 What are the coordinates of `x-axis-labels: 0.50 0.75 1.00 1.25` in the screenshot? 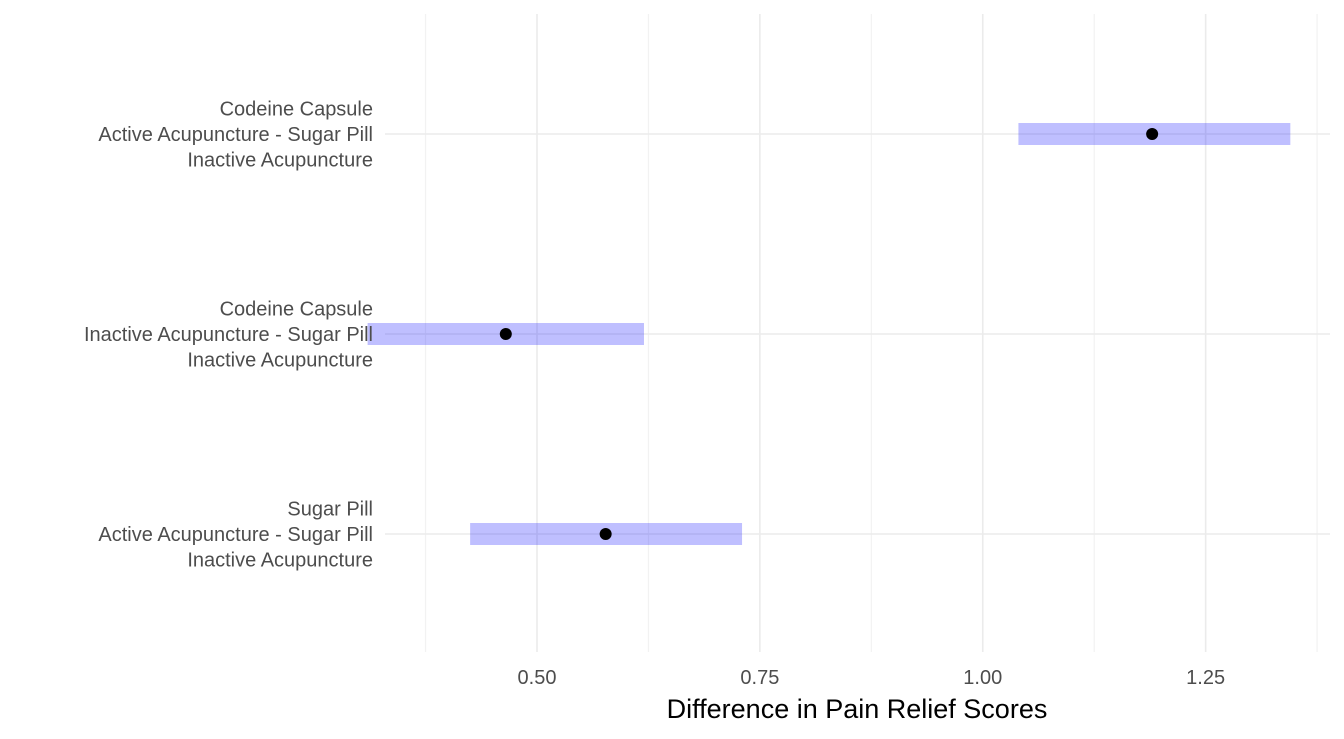 It's located at (872, 678).